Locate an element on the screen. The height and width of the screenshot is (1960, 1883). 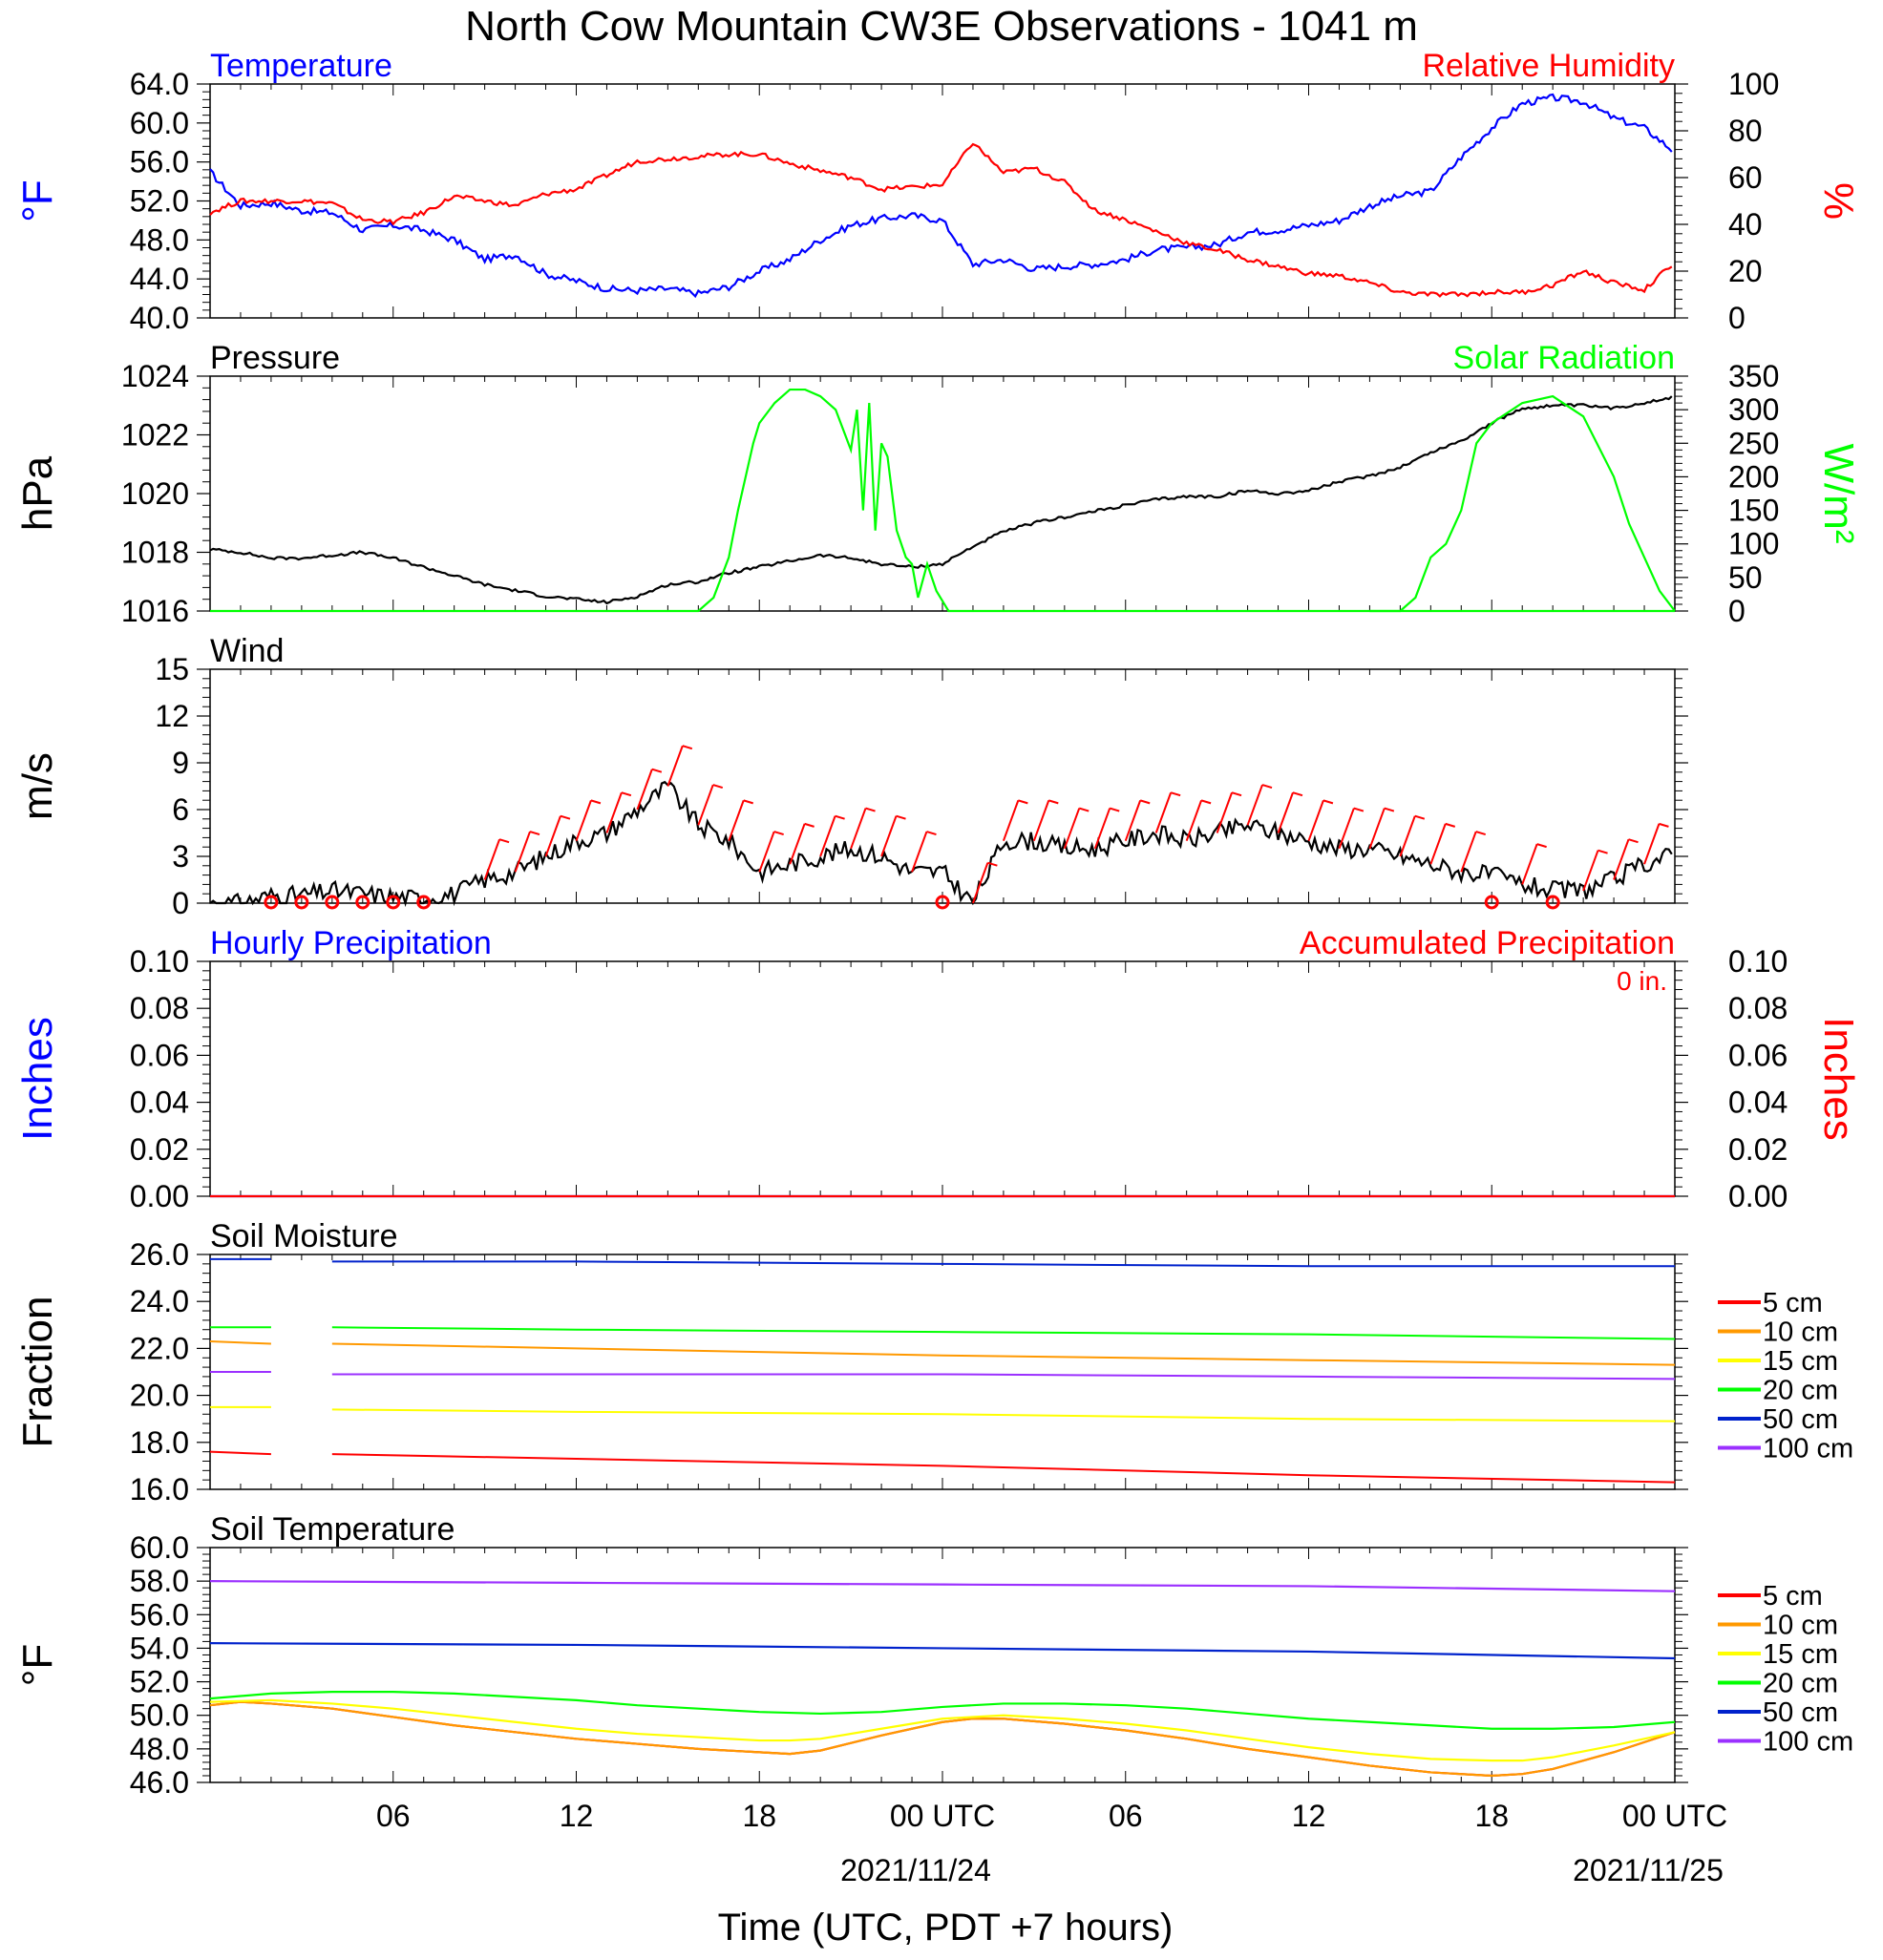
panel-title-left: Soil Temperature is located at coordinates (332, 1529).